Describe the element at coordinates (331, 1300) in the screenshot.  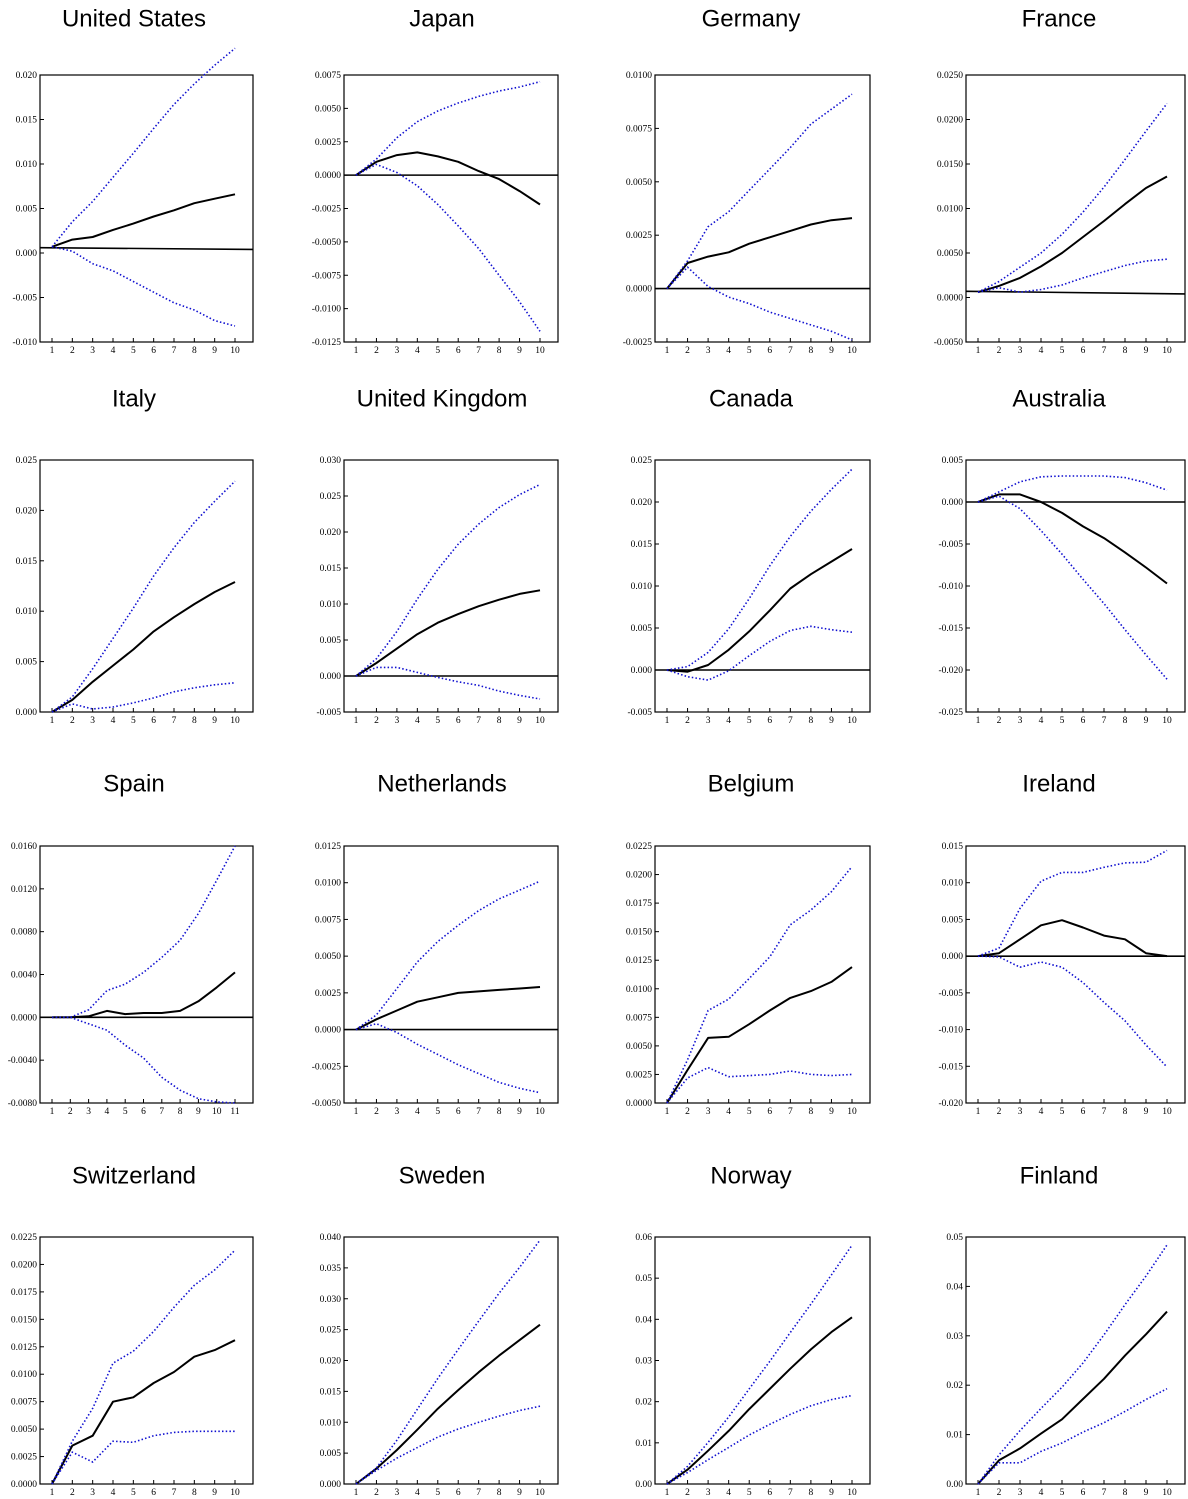
I see `y-tick-label: 0.030` at that location.